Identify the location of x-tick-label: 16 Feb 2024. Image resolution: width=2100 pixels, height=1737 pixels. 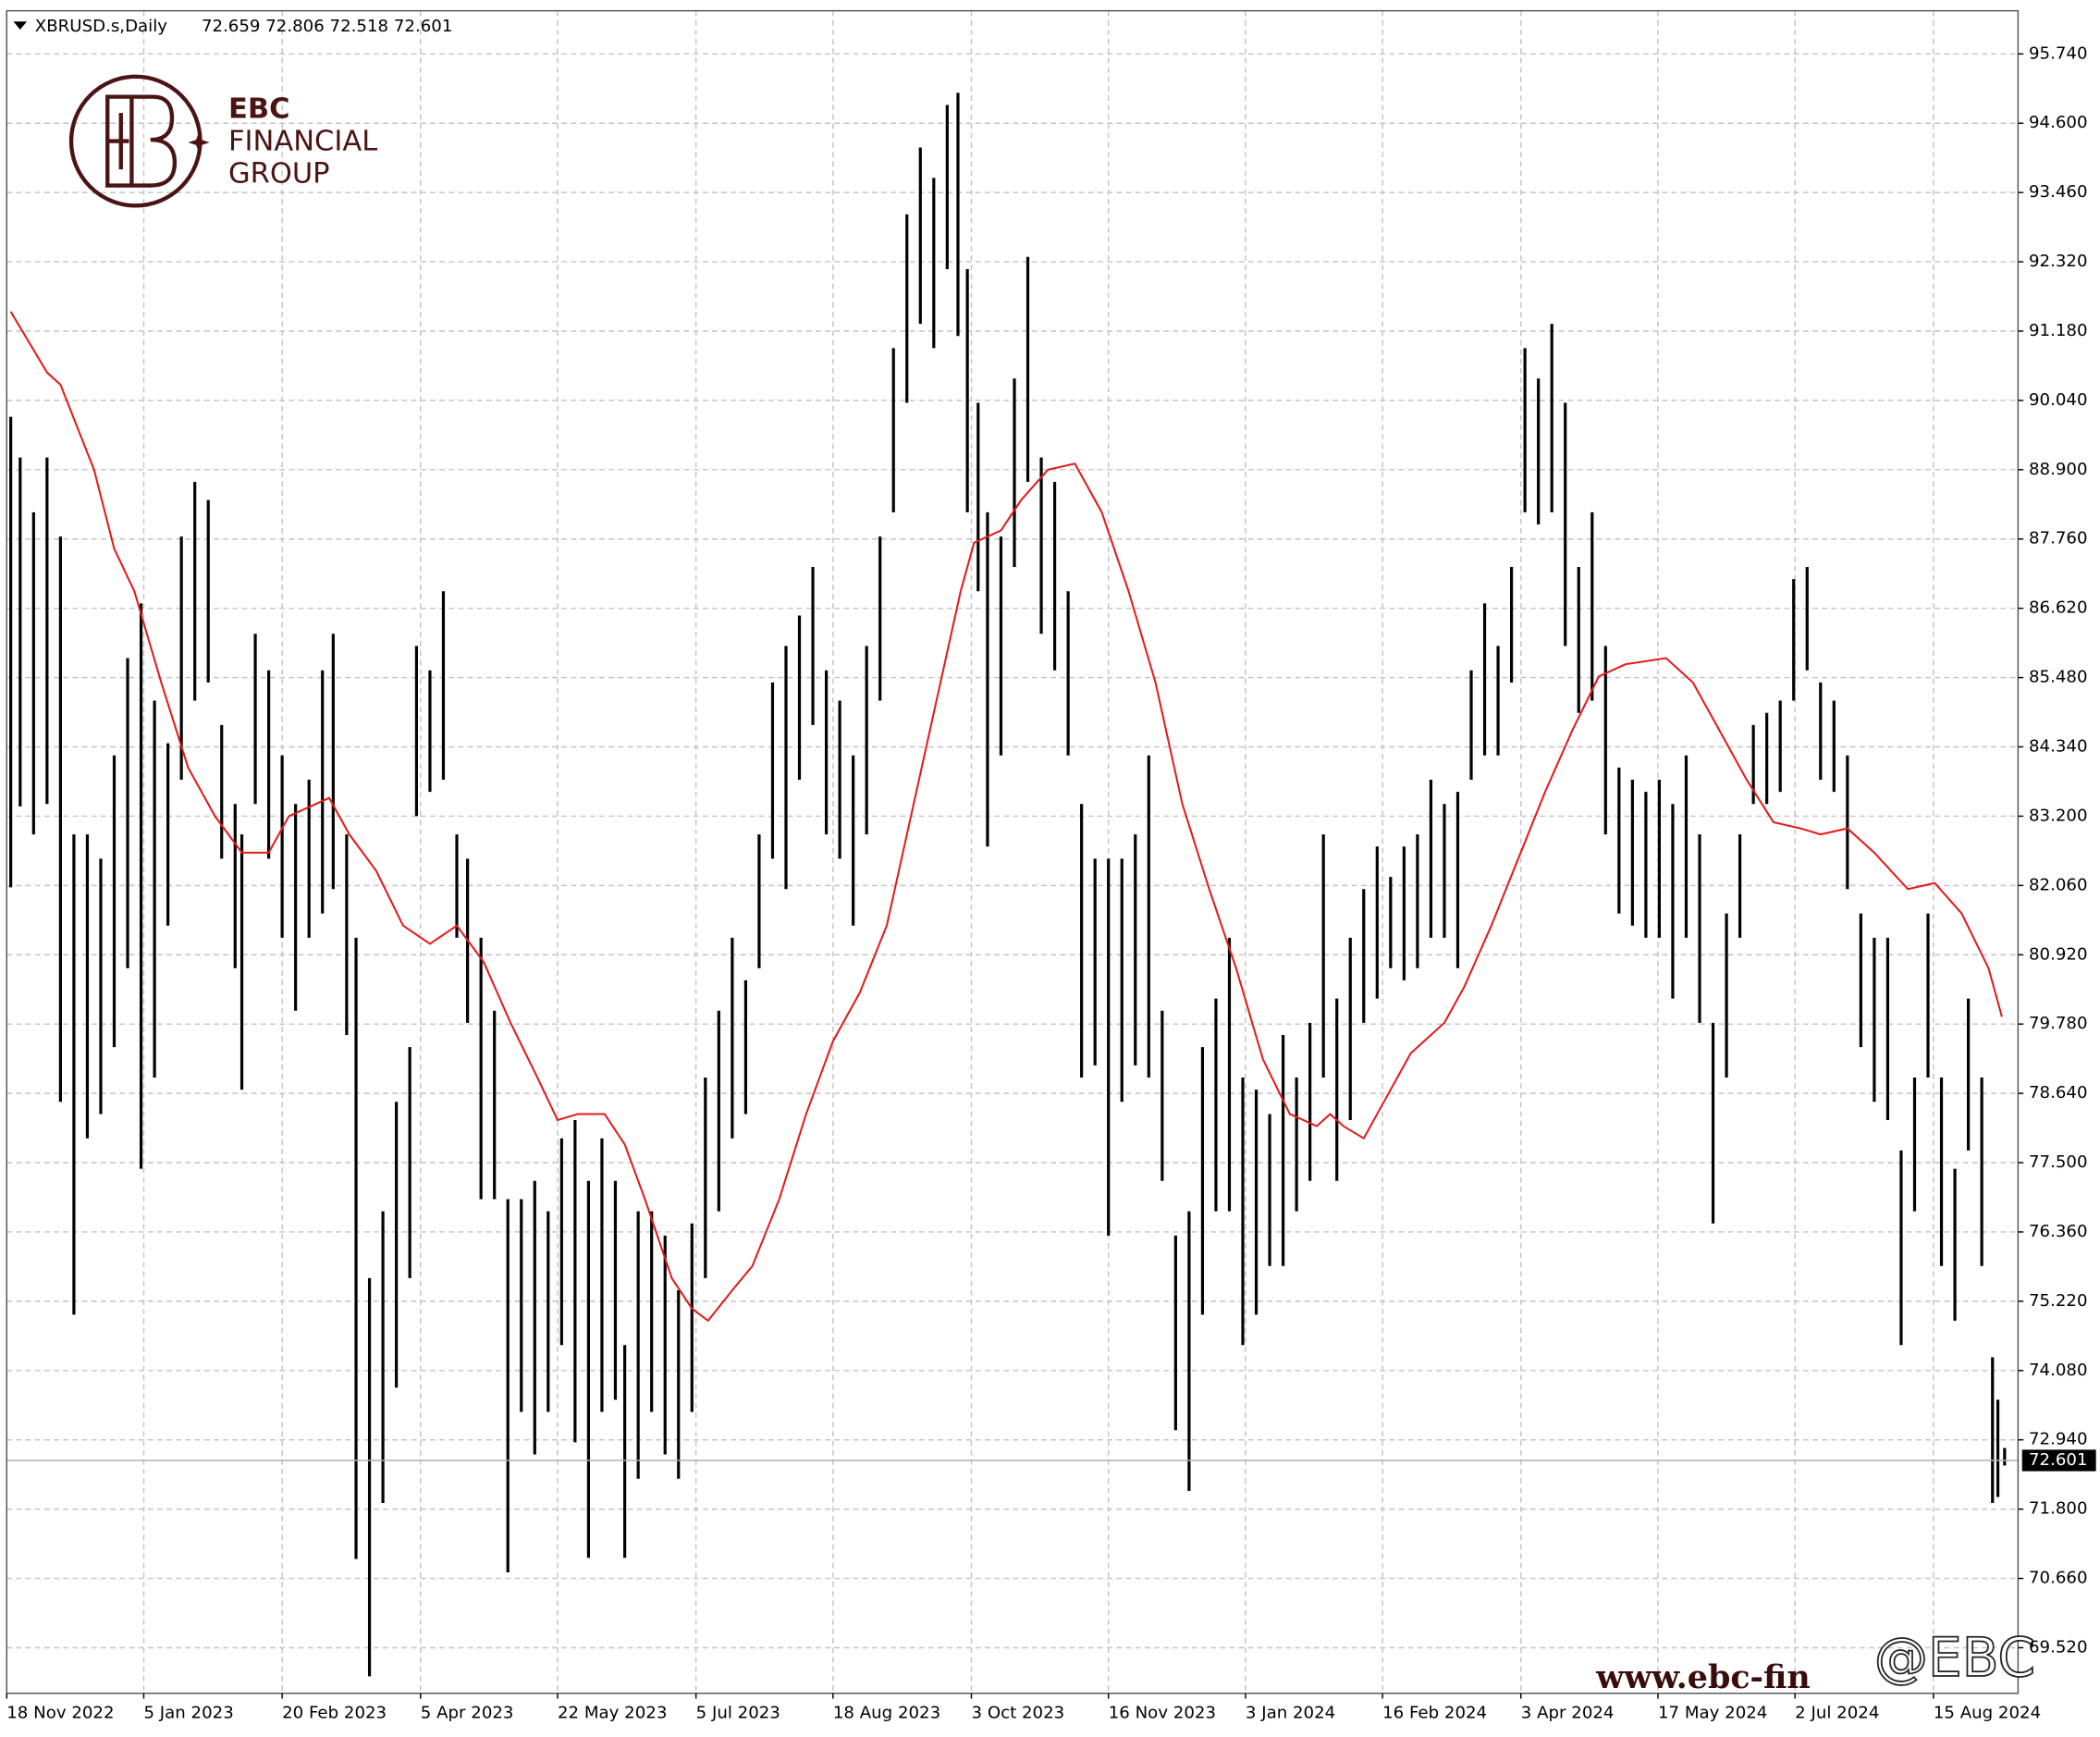
(1434, 1713).